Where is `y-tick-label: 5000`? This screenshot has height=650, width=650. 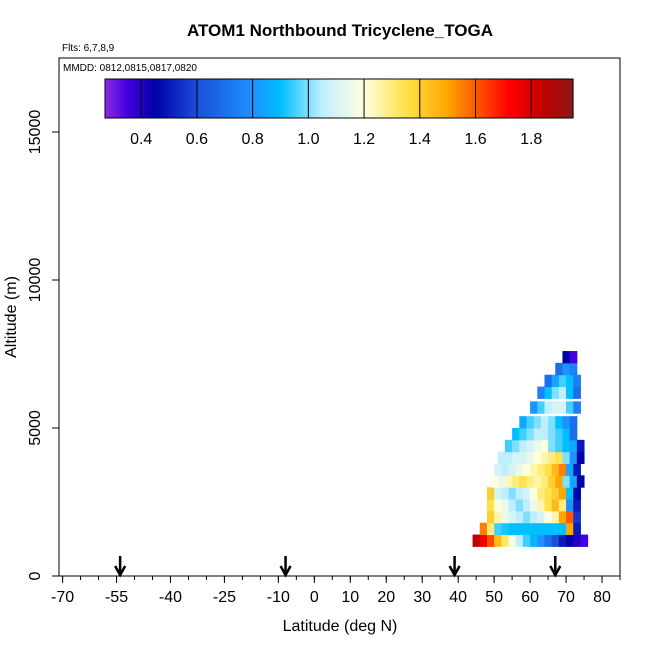
y-tick-label: 5000 is located at coordinates (35, 428).